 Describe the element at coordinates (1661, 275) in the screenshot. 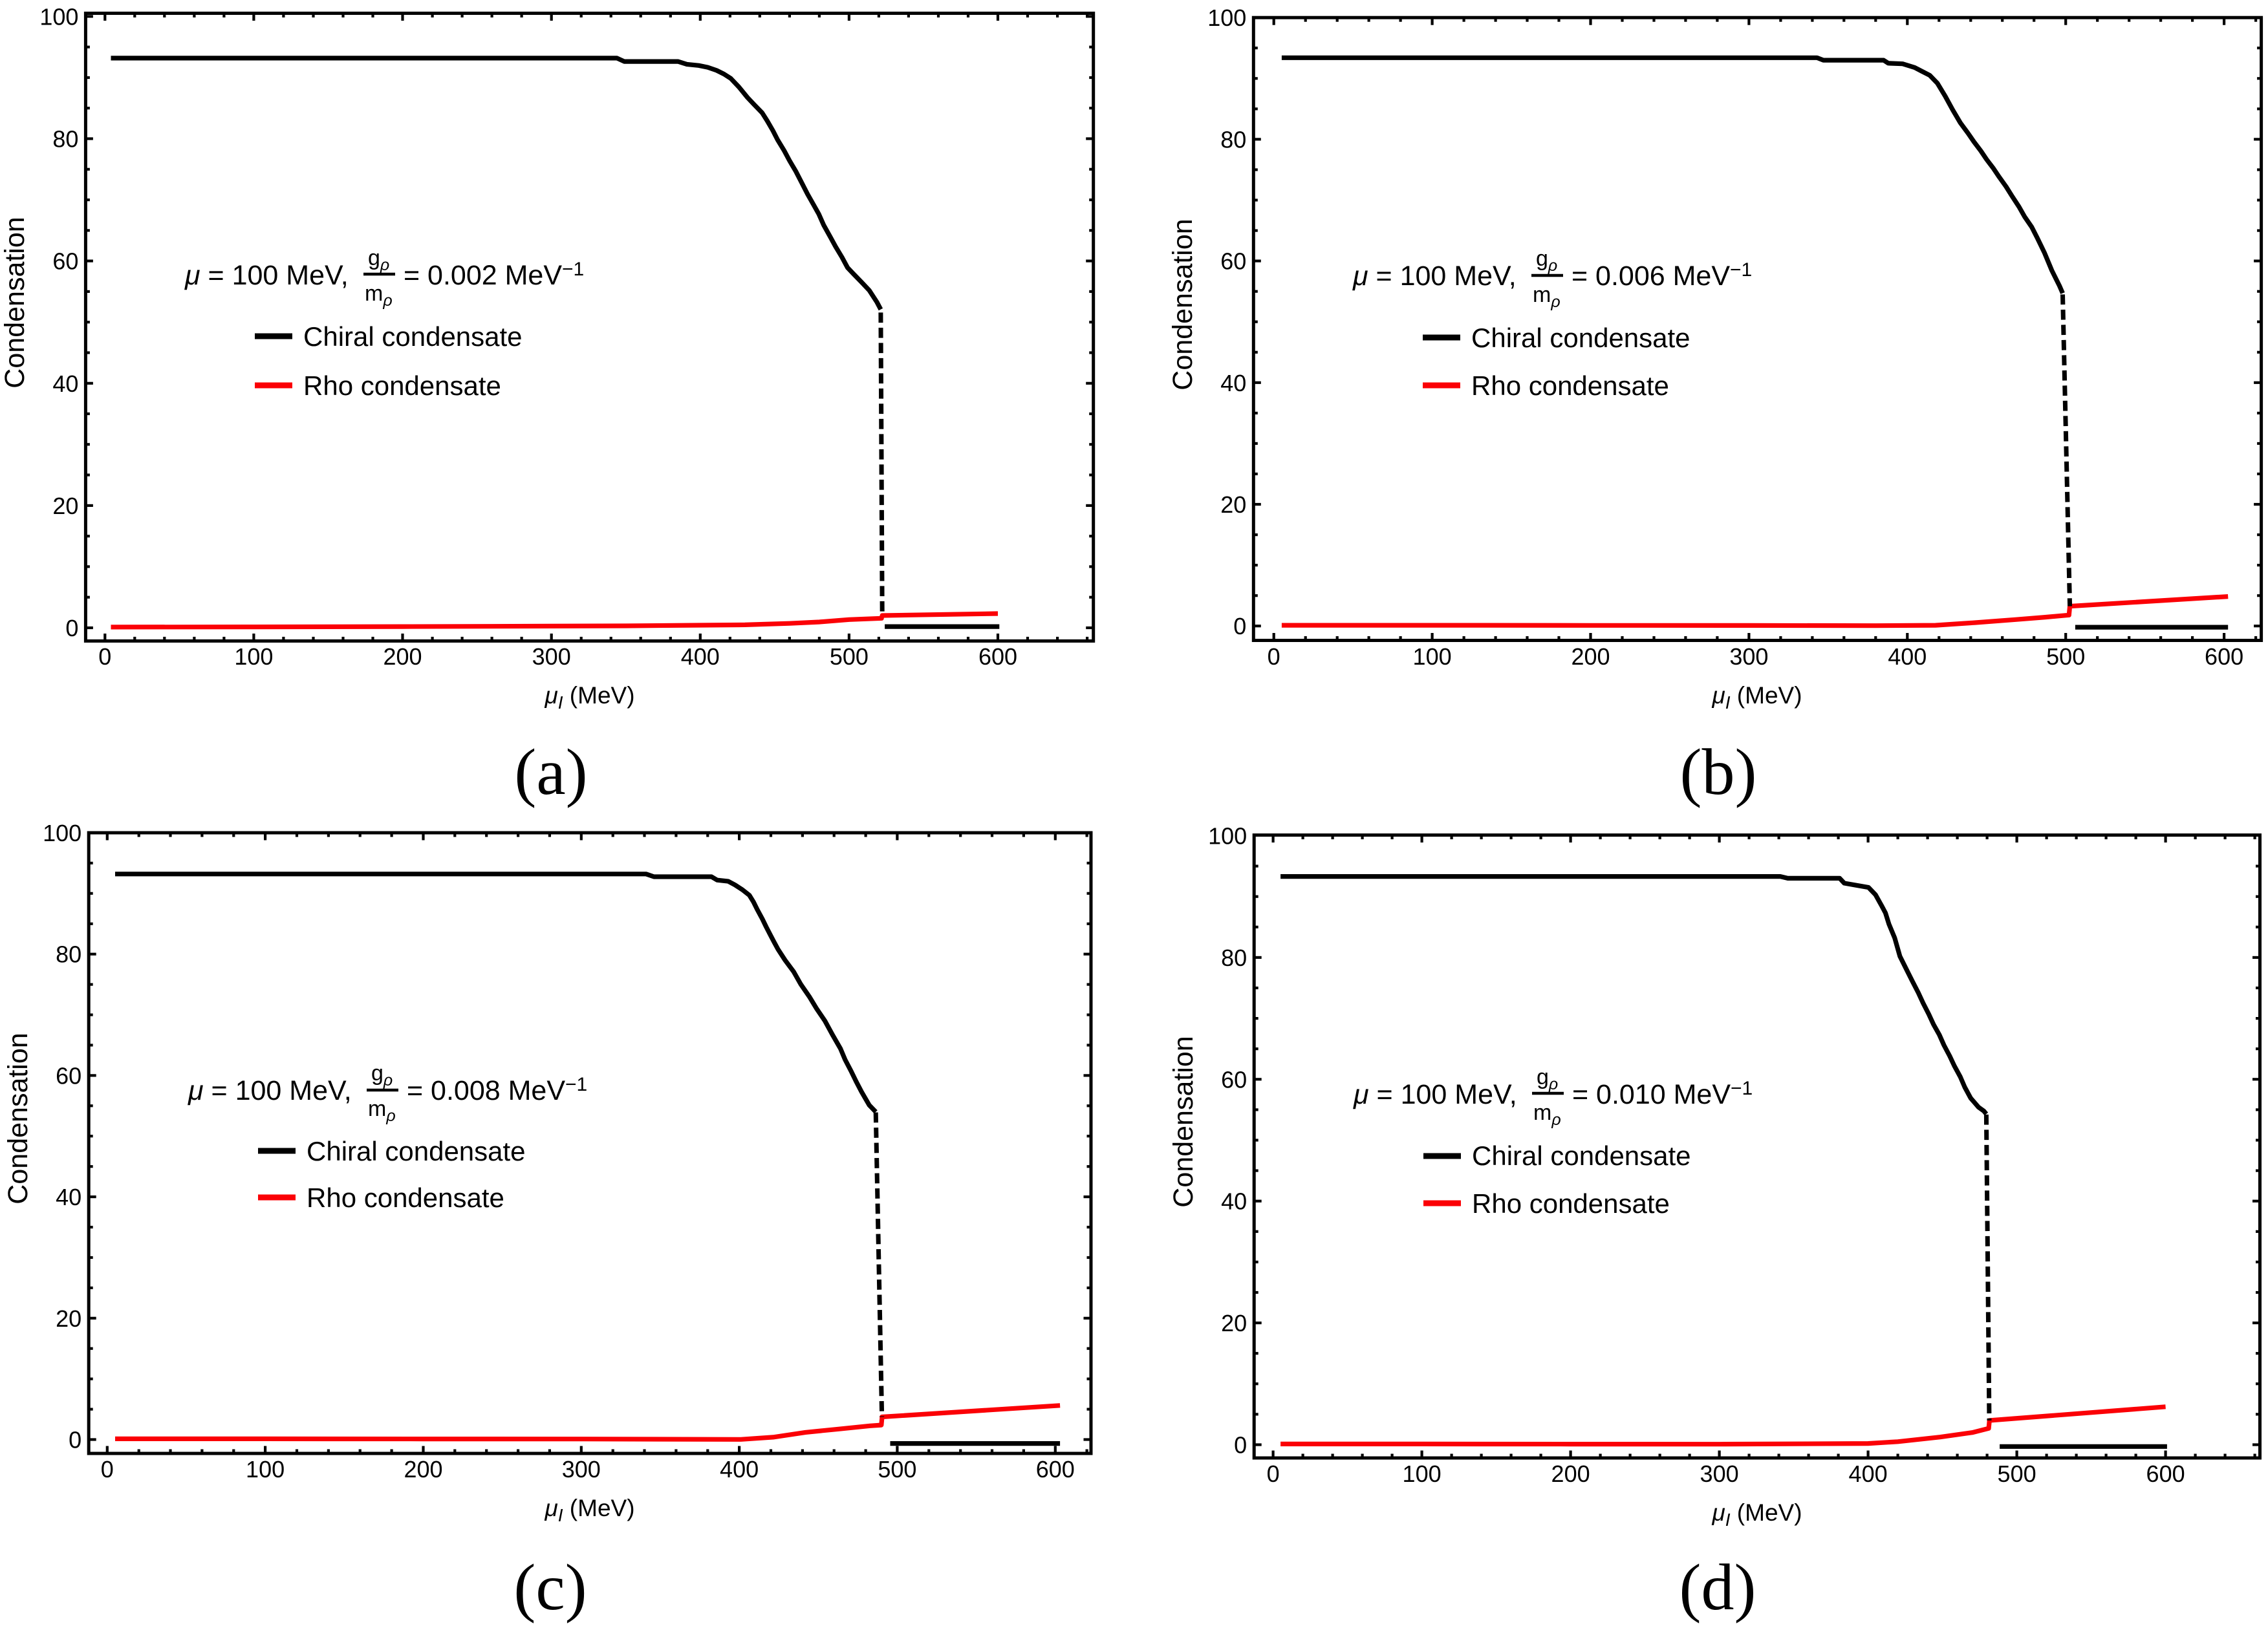

I see `svg-text: = 0.006 MeV−1` at that location.